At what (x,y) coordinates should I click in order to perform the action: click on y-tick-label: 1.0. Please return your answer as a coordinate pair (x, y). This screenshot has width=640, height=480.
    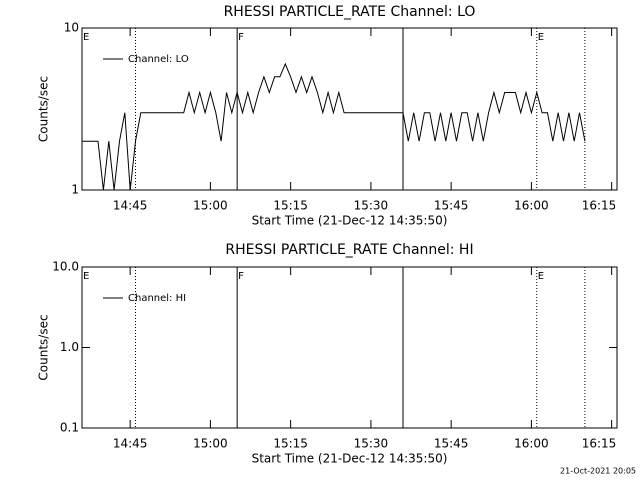
    Looking at the image, I should click on (69, 347).